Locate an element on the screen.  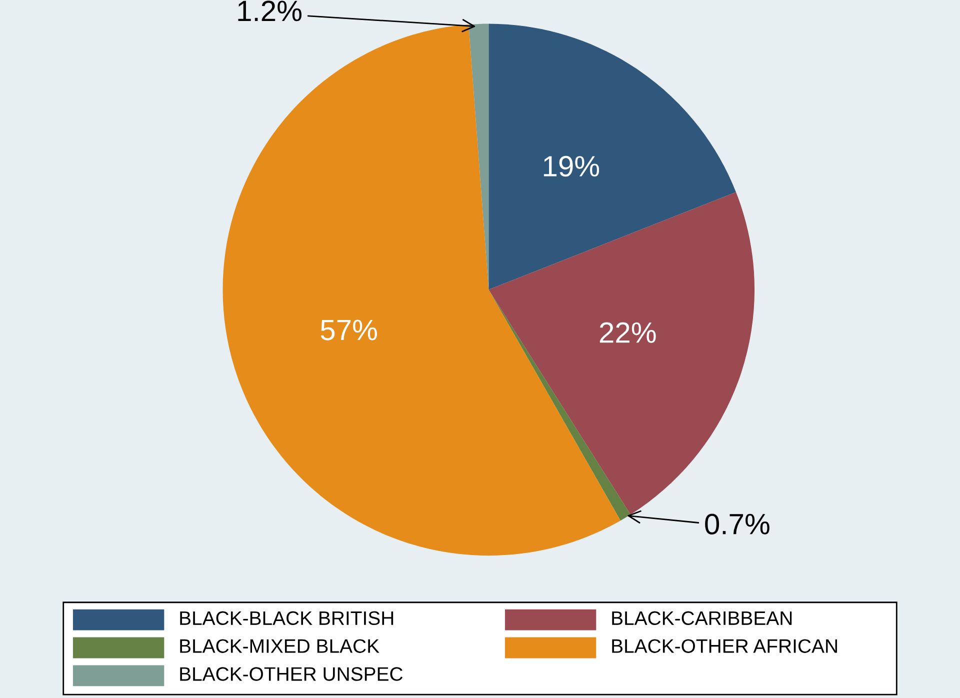
legend-label: BLACK-OTHER UNSPEC is located at coordinates (291, 674).